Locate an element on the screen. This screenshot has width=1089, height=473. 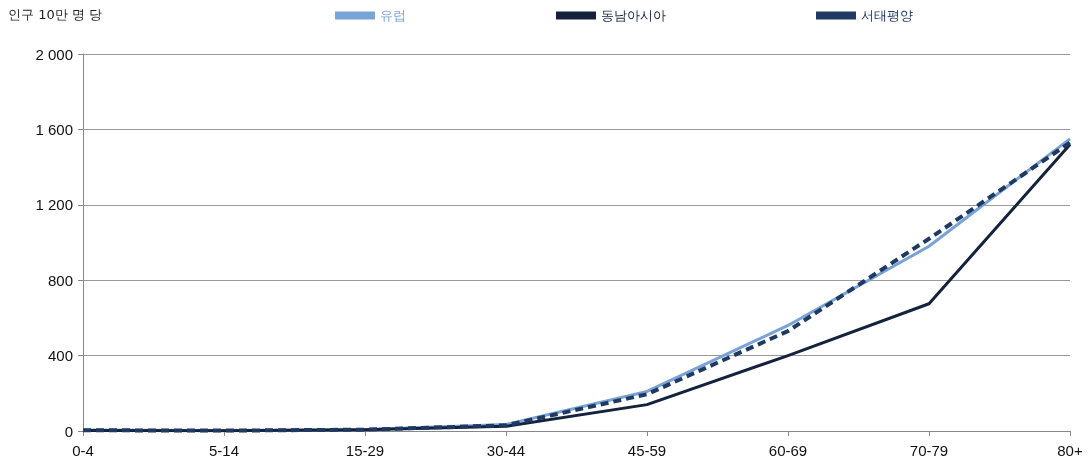
legend-label: 서태평양 is located at coordinates (887, 15).